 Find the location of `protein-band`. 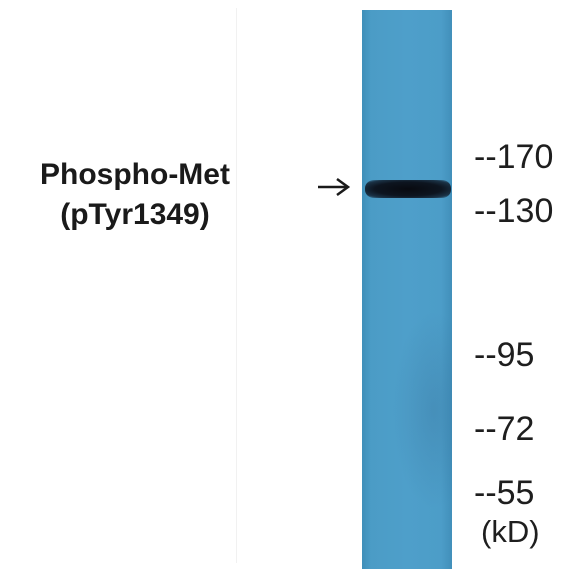

protein-band is located at coordinates (408, 189).